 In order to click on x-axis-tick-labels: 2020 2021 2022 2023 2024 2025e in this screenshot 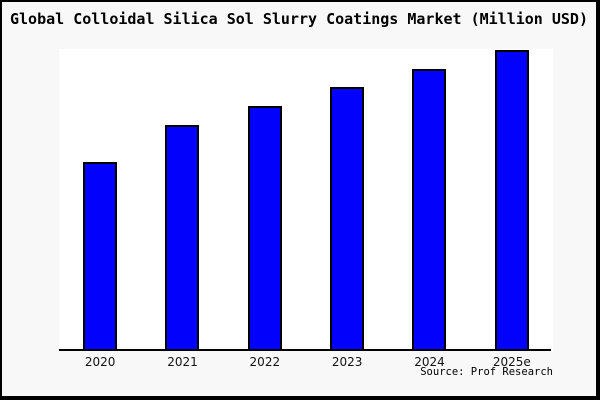, I will do `click(306, 362)`.